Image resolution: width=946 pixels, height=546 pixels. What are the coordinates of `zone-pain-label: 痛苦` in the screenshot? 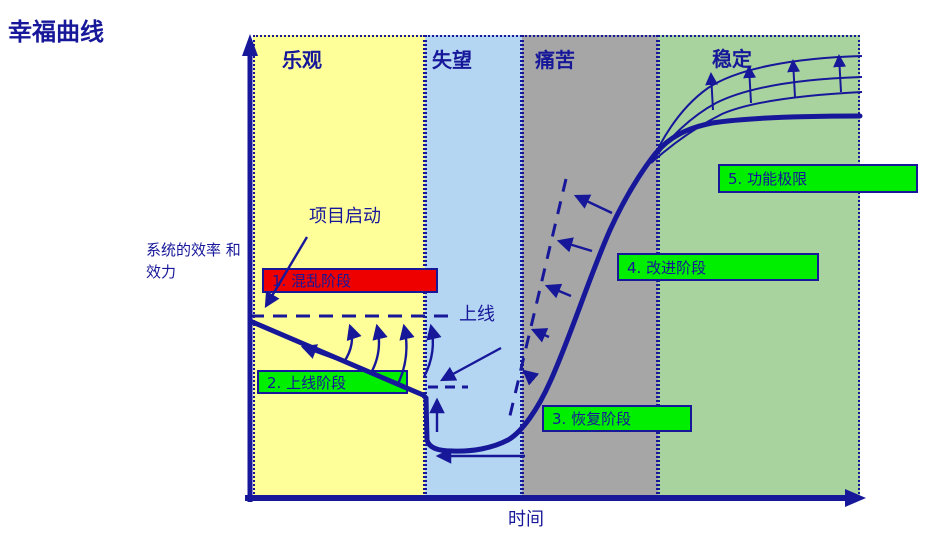 It's located at (555, 60).